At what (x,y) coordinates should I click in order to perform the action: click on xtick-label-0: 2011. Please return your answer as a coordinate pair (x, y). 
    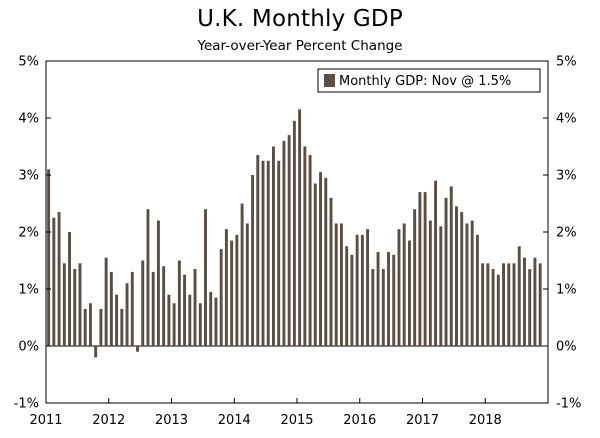
    Looking at the image, I should click on (45, 420).